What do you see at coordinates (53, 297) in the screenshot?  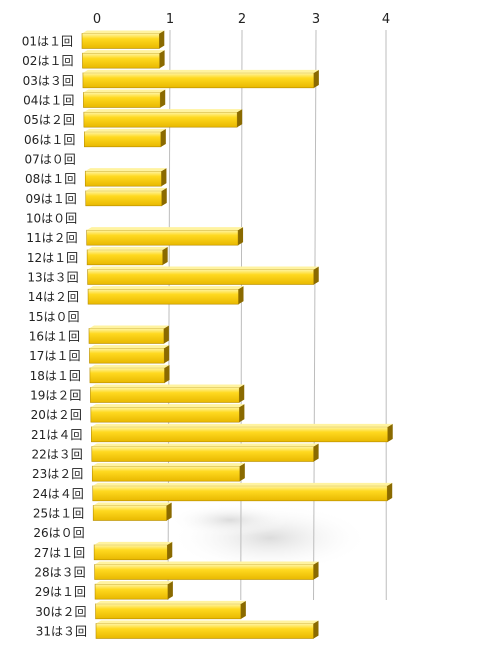 I see `category-label: 14は２回` at bounding box center [53, 297].